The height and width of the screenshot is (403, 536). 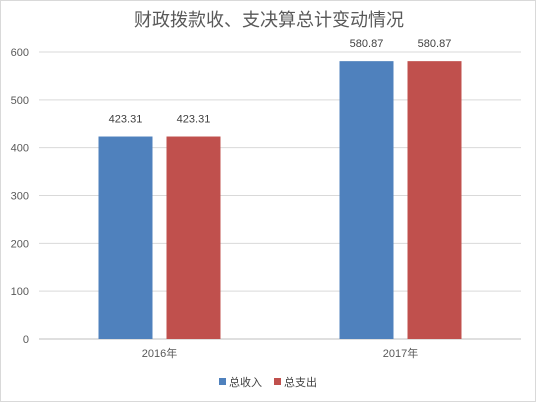 What do you see at coordinates (400, 353) in the screenshot?
I see `x-tick-label: 2017年` at bounding box center [400, 353].